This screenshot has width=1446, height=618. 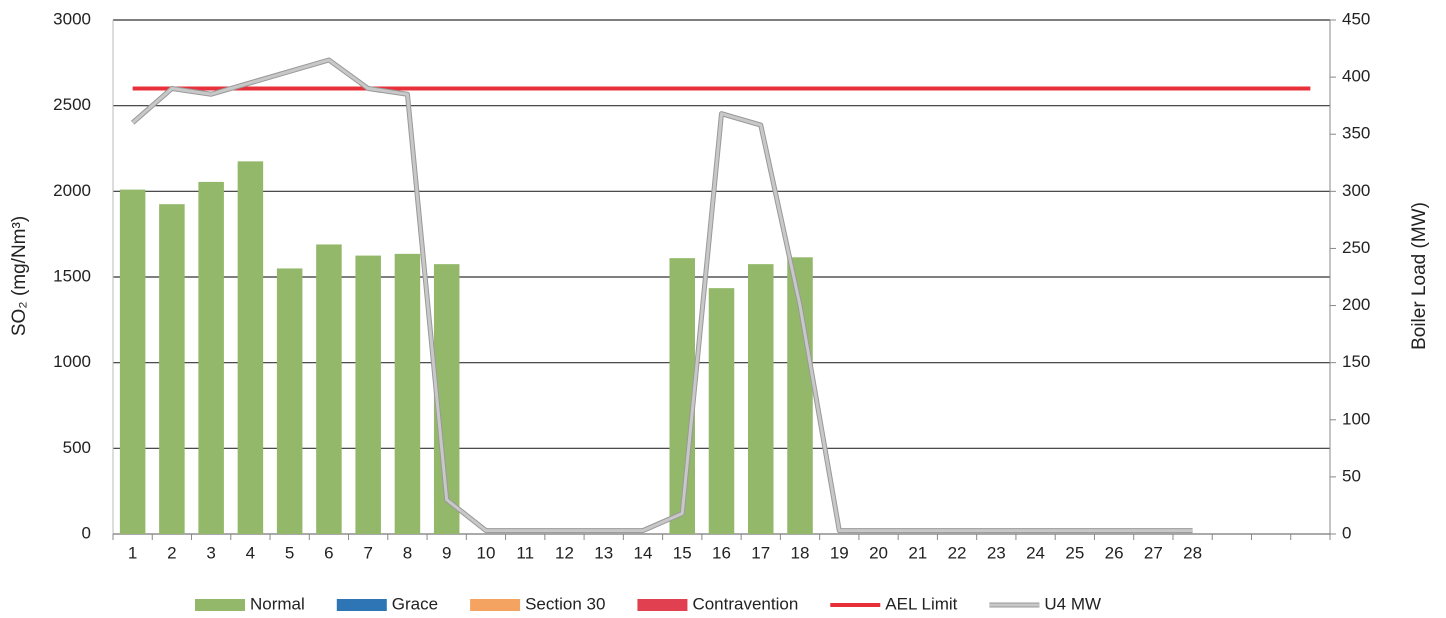 What do you see at coordinates (1356, 361) in the screenshot?
I see `y2-tick-label: 150` at bounding box center [1356, 361].